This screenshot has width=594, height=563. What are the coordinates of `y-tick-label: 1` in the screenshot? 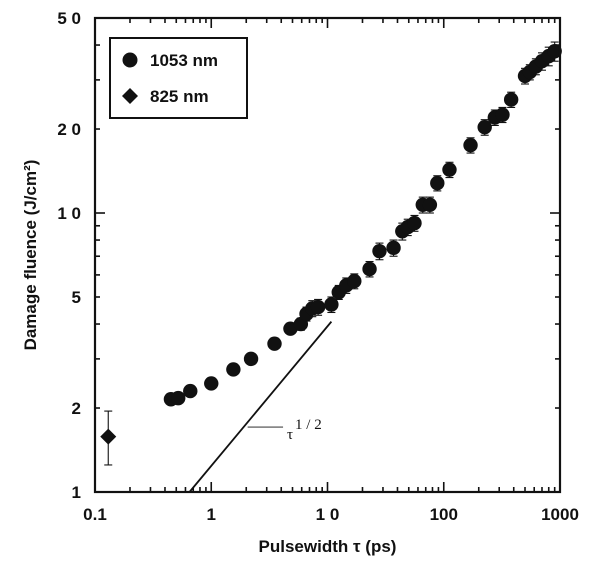 It's located at (76, 492).